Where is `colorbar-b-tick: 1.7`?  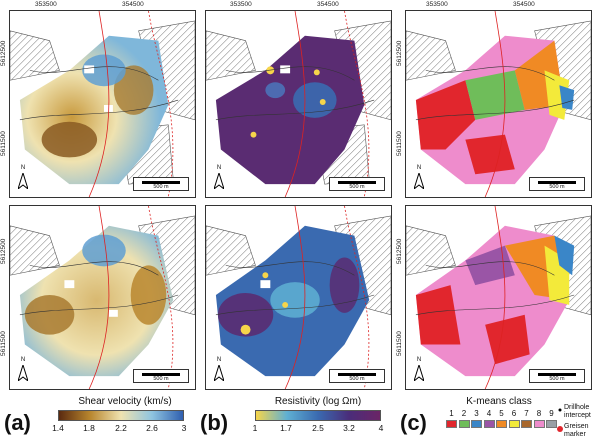
colorbar-b-tick: 1.7 is located at coordinates (286, 428).